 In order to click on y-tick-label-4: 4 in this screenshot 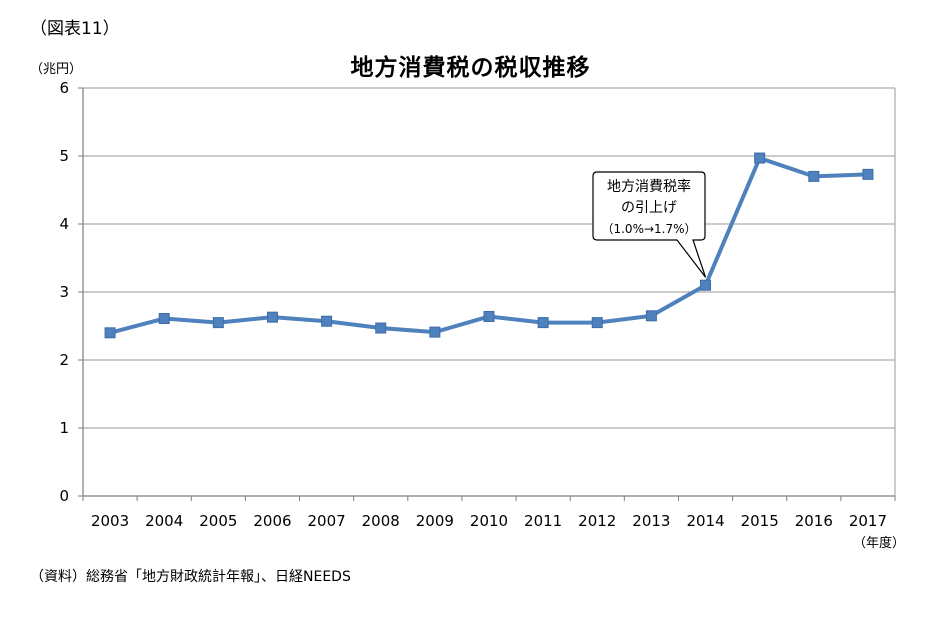, I will do `click(64, 224)`.